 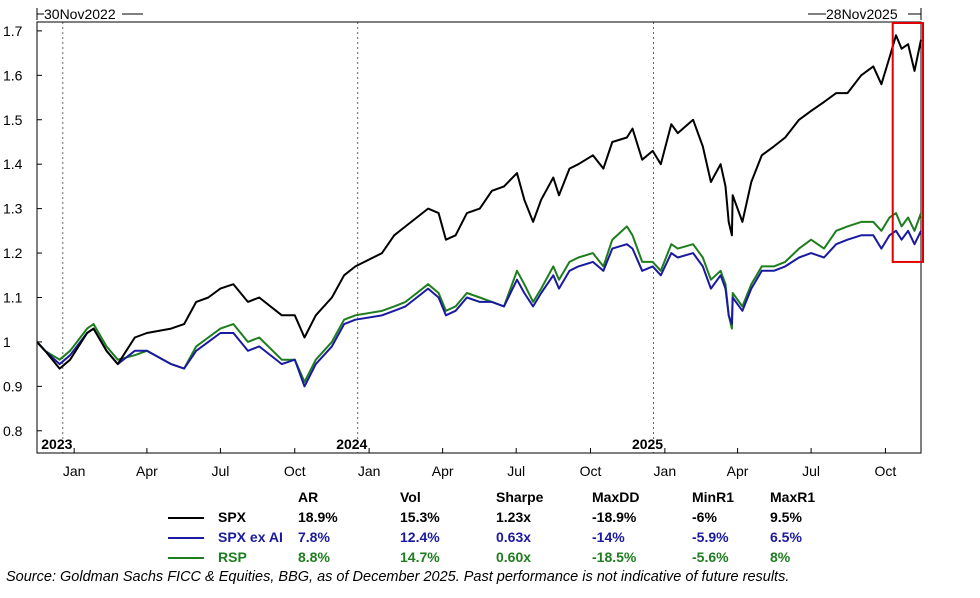 What do you see at coordinates (616, 497) in the screenshot?
I see `header-maxdd: MaxDD` at bounding box center [616, 497].